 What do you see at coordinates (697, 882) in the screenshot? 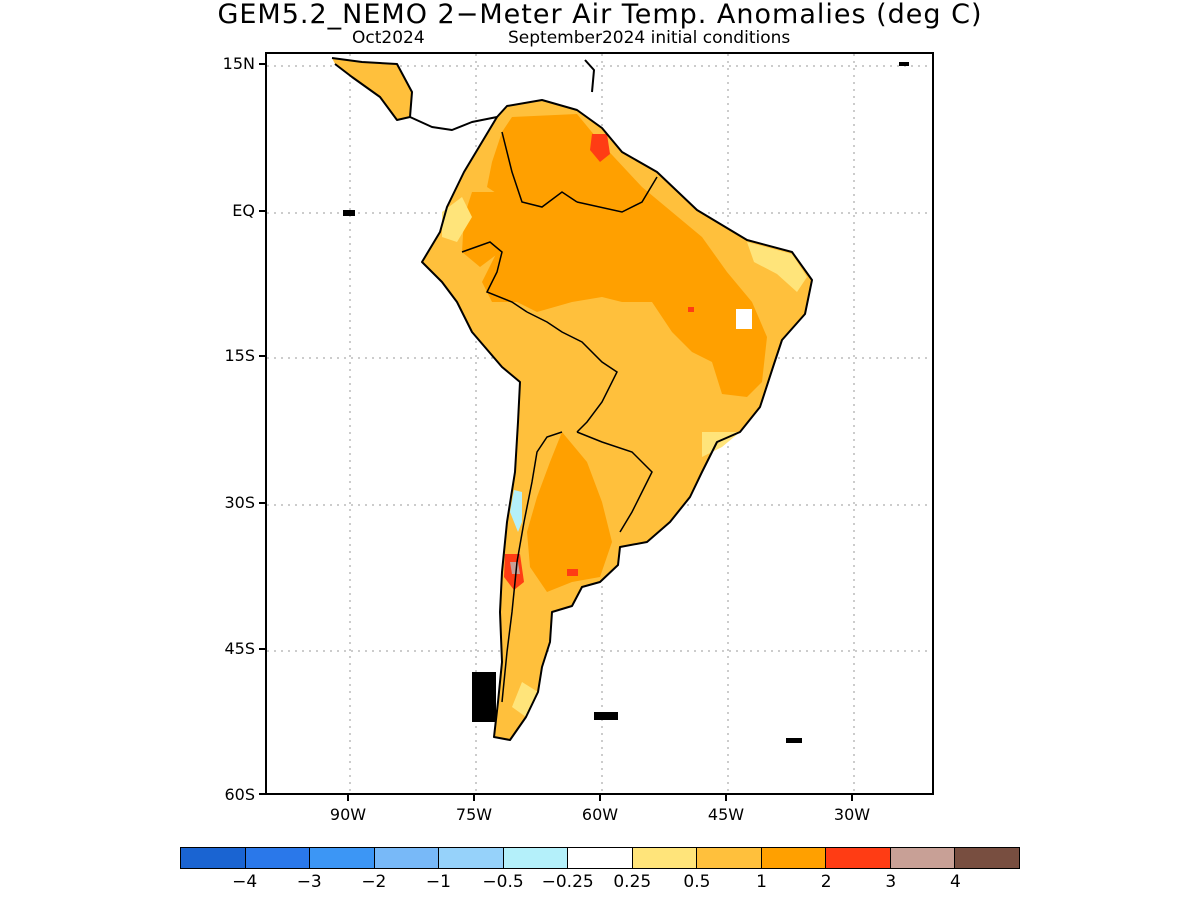
I see `colorbar-label: 0.5` at bounding box center [697, 882].